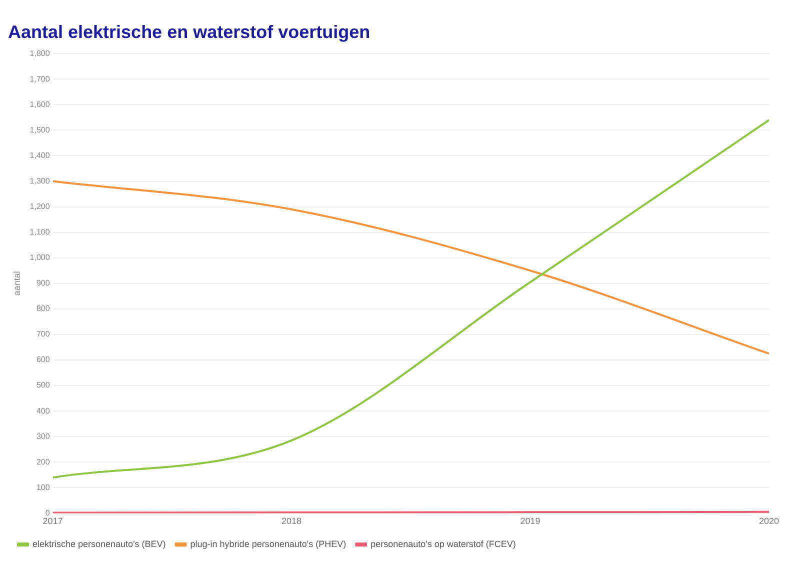  What do you see at coordinates (99, 543) in the screenshot?
I see `legend-label: elektrische personenauto's (BEV)` at bounding box center [99, 543].